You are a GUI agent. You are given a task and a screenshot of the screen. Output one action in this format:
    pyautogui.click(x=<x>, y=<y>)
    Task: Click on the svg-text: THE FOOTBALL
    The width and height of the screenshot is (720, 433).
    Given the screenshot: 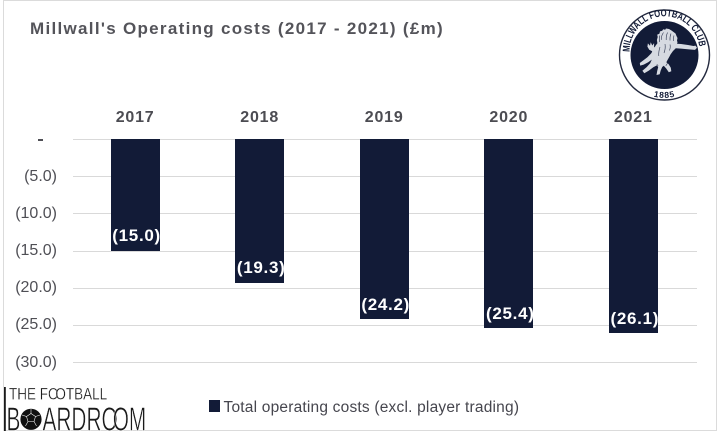 What is the action you would take?
    pyautogui.click(x=58, y=394)
    